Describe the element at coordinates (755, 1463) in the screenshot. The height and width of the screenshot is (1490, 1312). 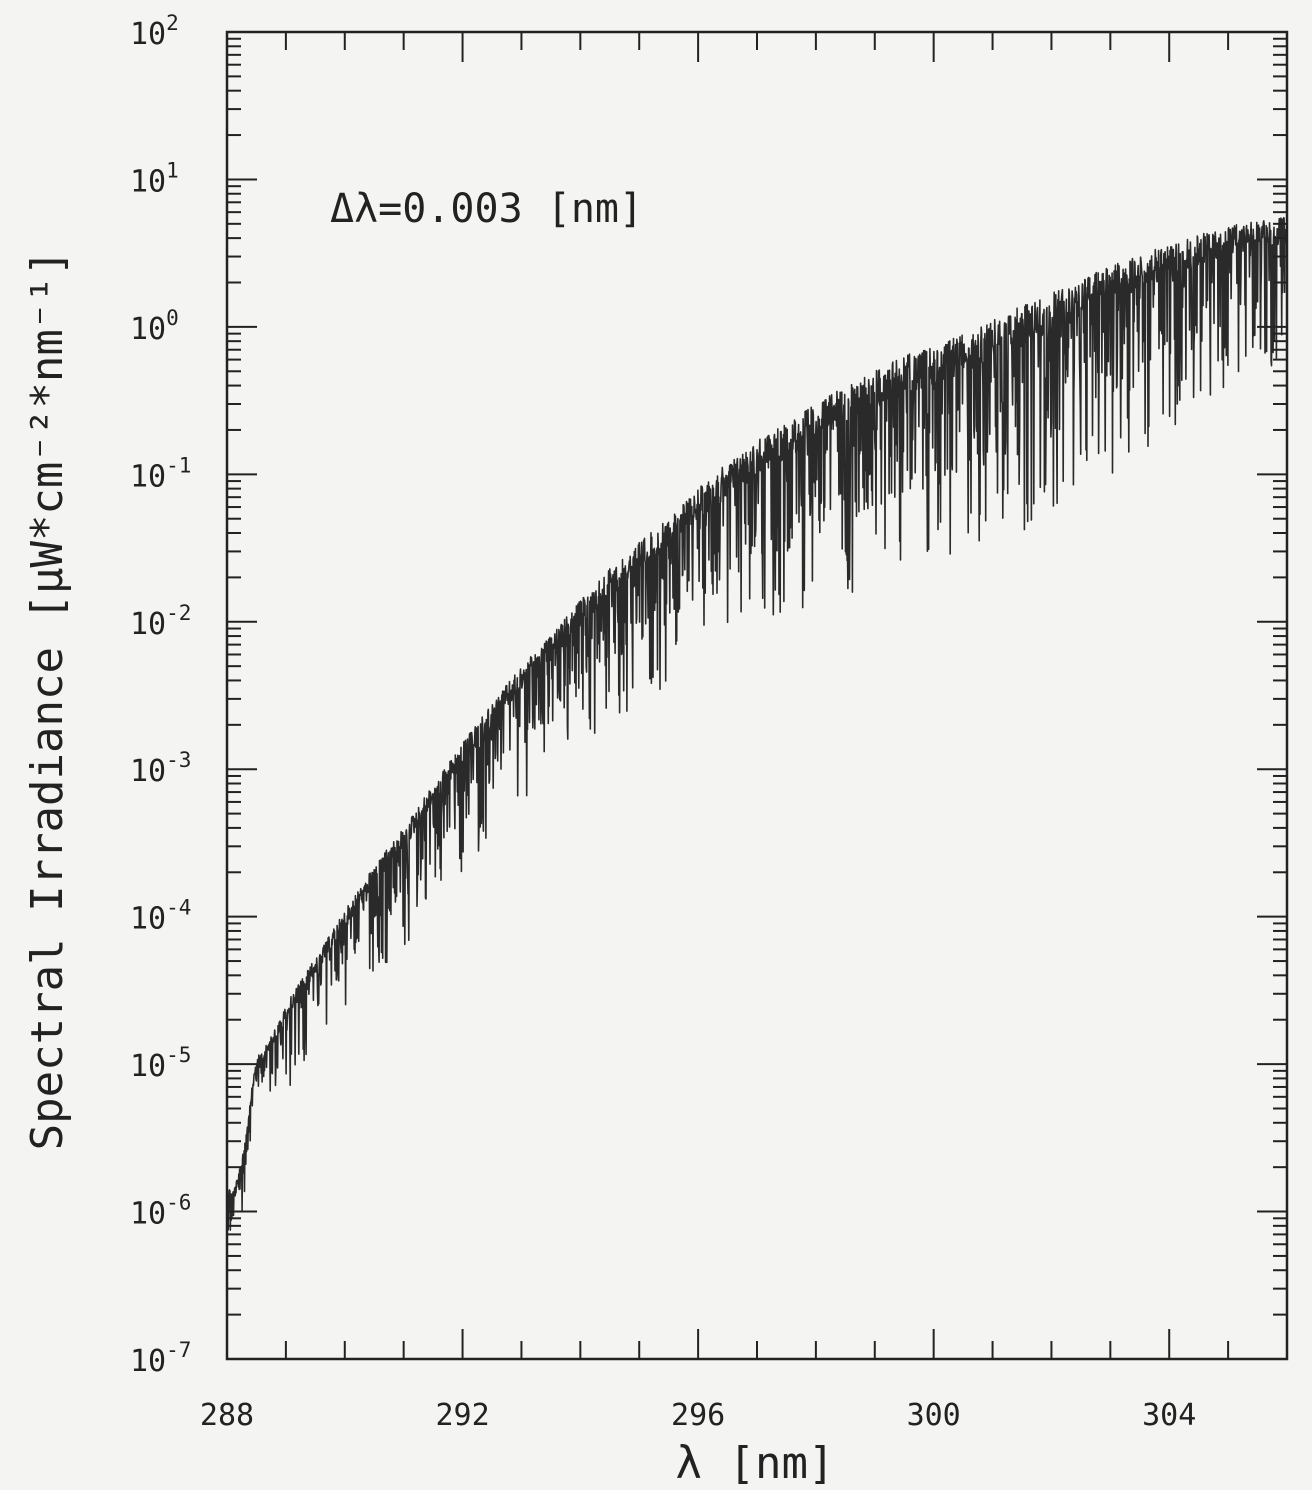
I see `x-axis-label: λ [nm]` at that location.